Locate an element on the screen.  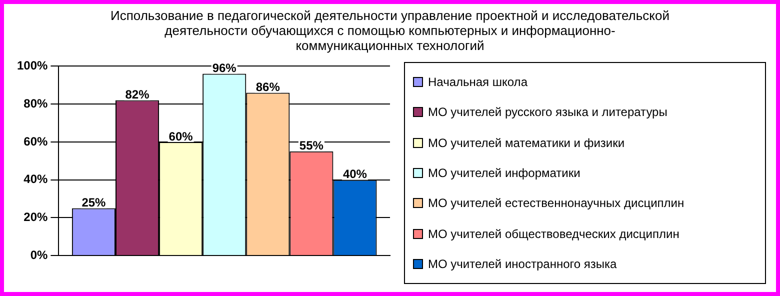
chart-title: Использование в педагогической деятельности управление проектной и исследовательской деятельности обучающихся с помощью компьютерных и информационно-коммуникационных технологий is located at coordinates (390, 30).